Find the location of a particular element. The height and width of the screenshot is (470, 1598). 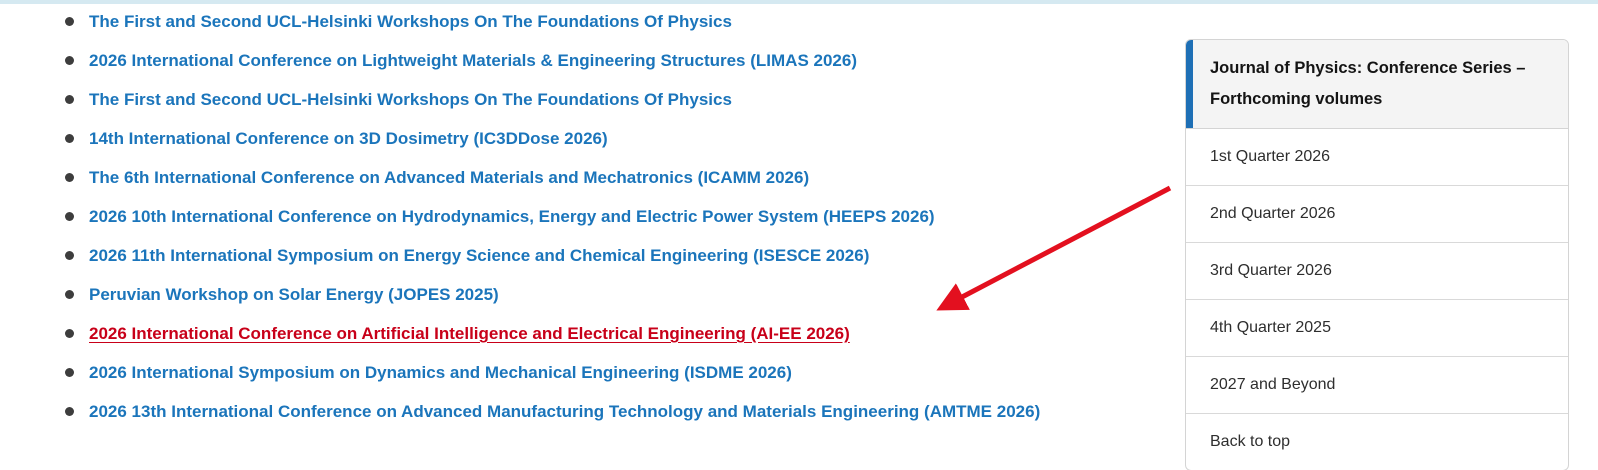

sidebar-item-1st-quarter-2026: 1st Quarter 2026 is located at coordinates (1270, 156).